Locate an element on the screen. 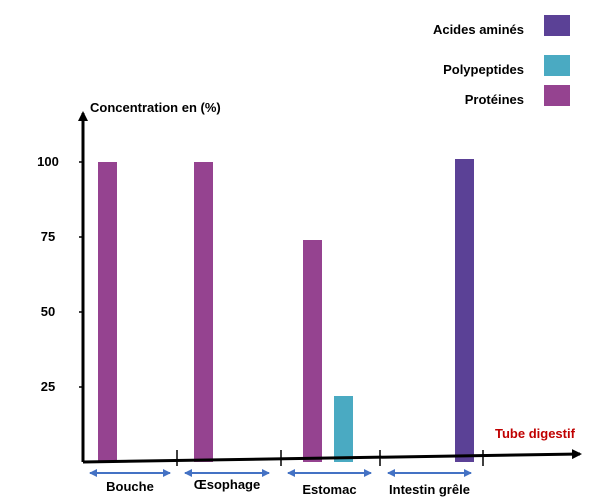 This screenshot has height=503, width=607. y-axis-ticks: 25 50 75 100 is located at coordinates (60, 274).